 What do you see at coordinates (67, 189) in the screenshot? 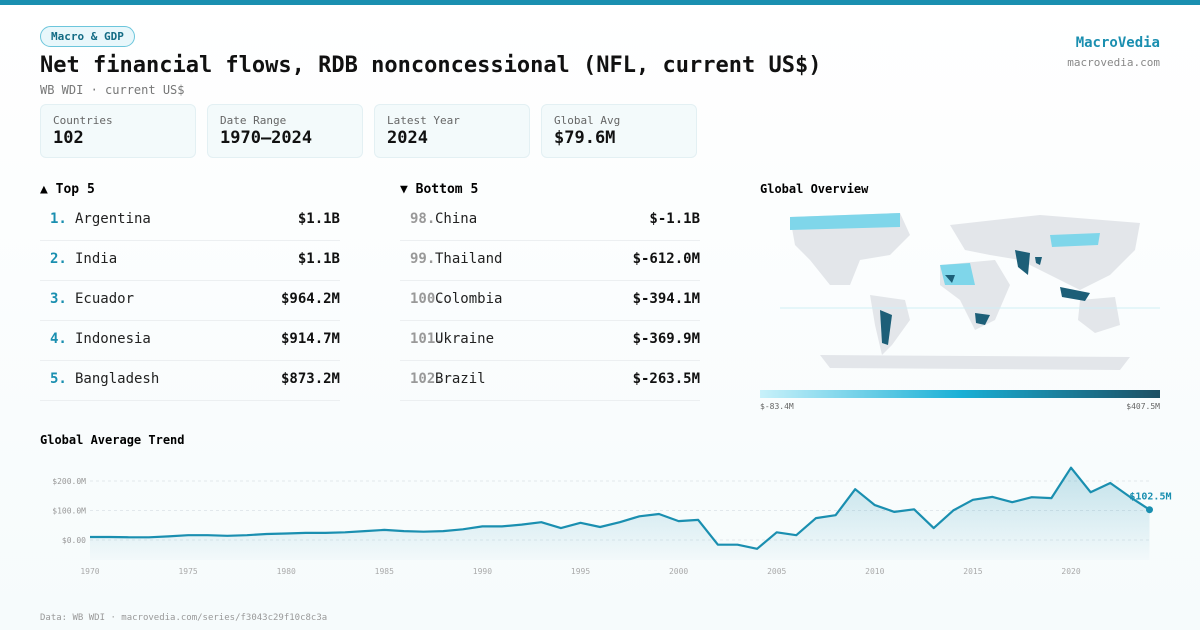
I see `top-title: ▲ Top 5` at bounding box center [67, 189].